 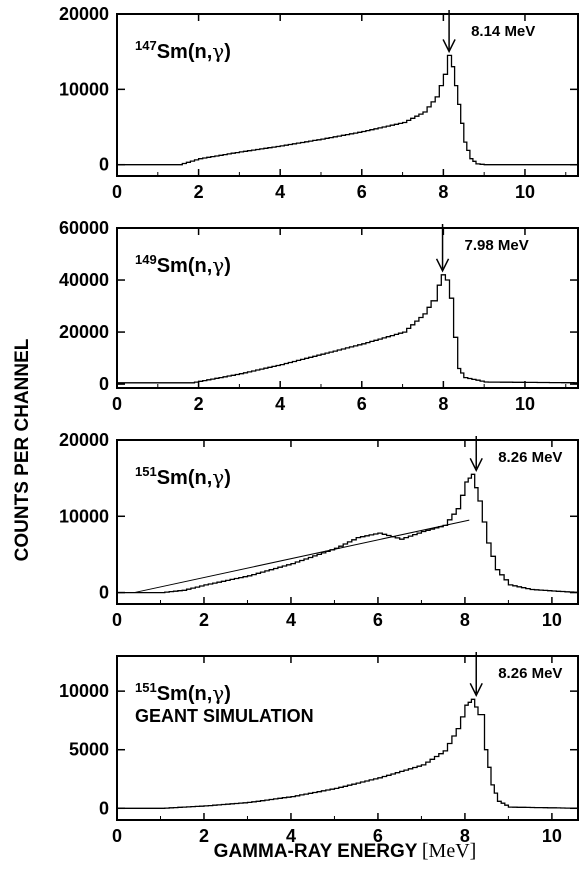 What do you see at coordinates (503, 31) in the screenshot?
I see `peak-energy-label: 8.14 MeV` at bounding box center [503, 31].